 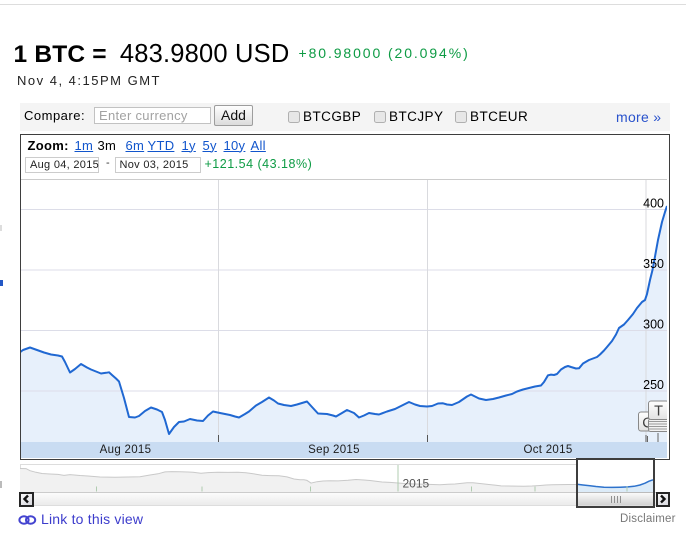 What do you see at coordinates (647, 423) in the screenshot?
I see `svg-text: C` at bounding box center [647, 423].